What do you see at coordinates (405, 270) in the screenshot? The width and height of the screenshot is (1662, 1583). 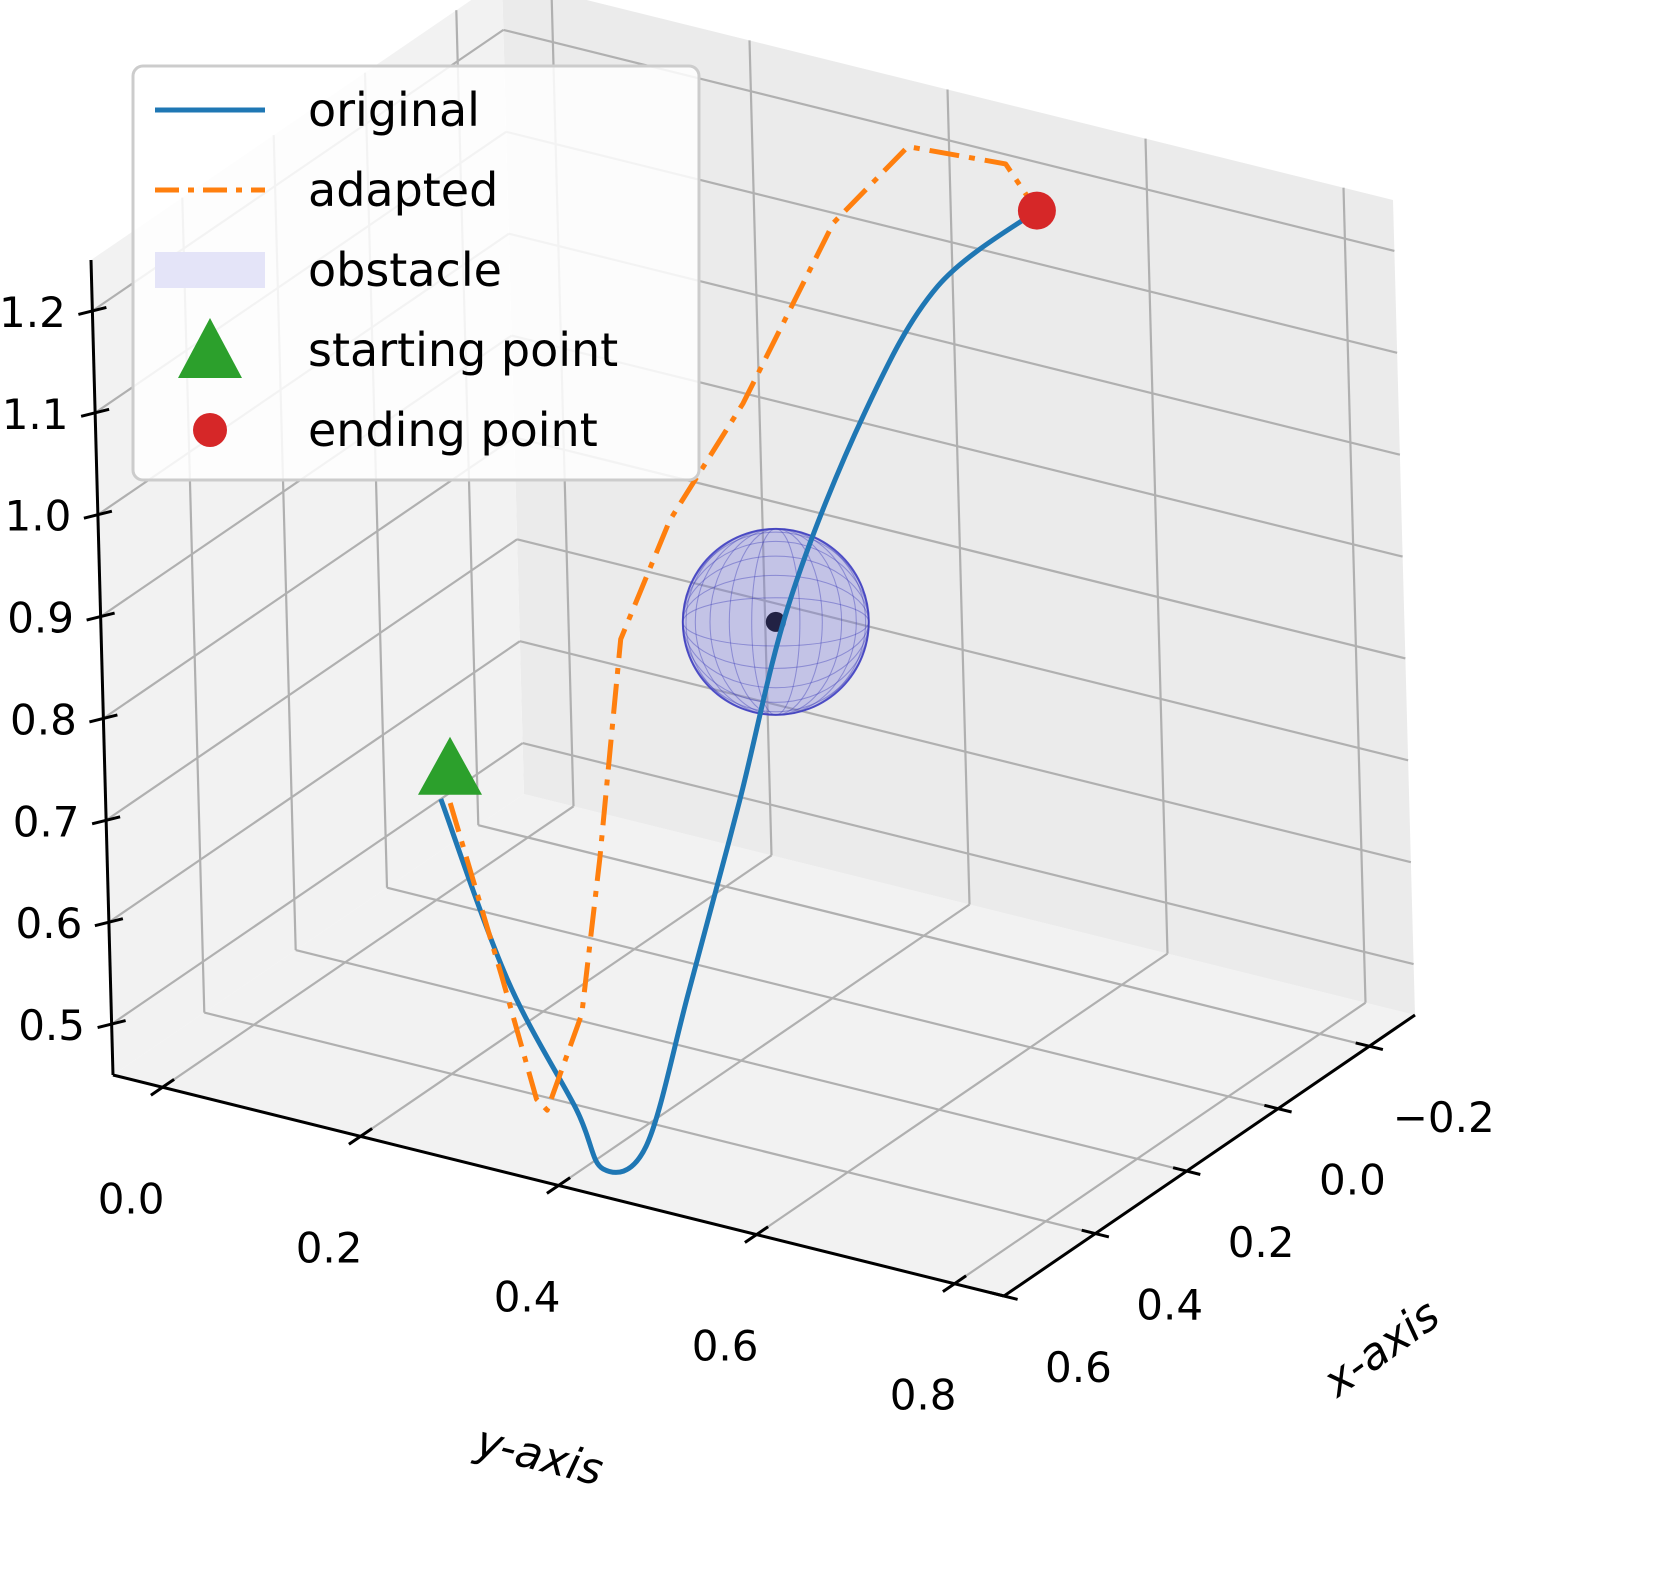 I see `legend-label: obstacle` at bounding box center [405, 270].